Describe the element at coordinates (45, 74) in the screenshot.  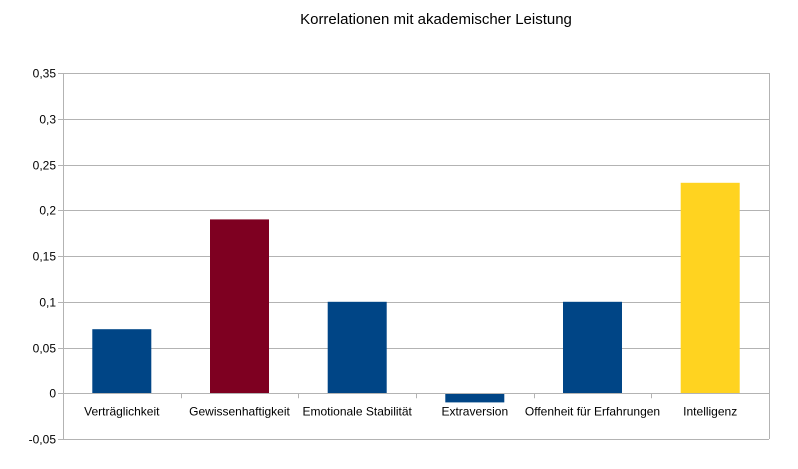
I see `y-tick-label: 0,35` at that location.